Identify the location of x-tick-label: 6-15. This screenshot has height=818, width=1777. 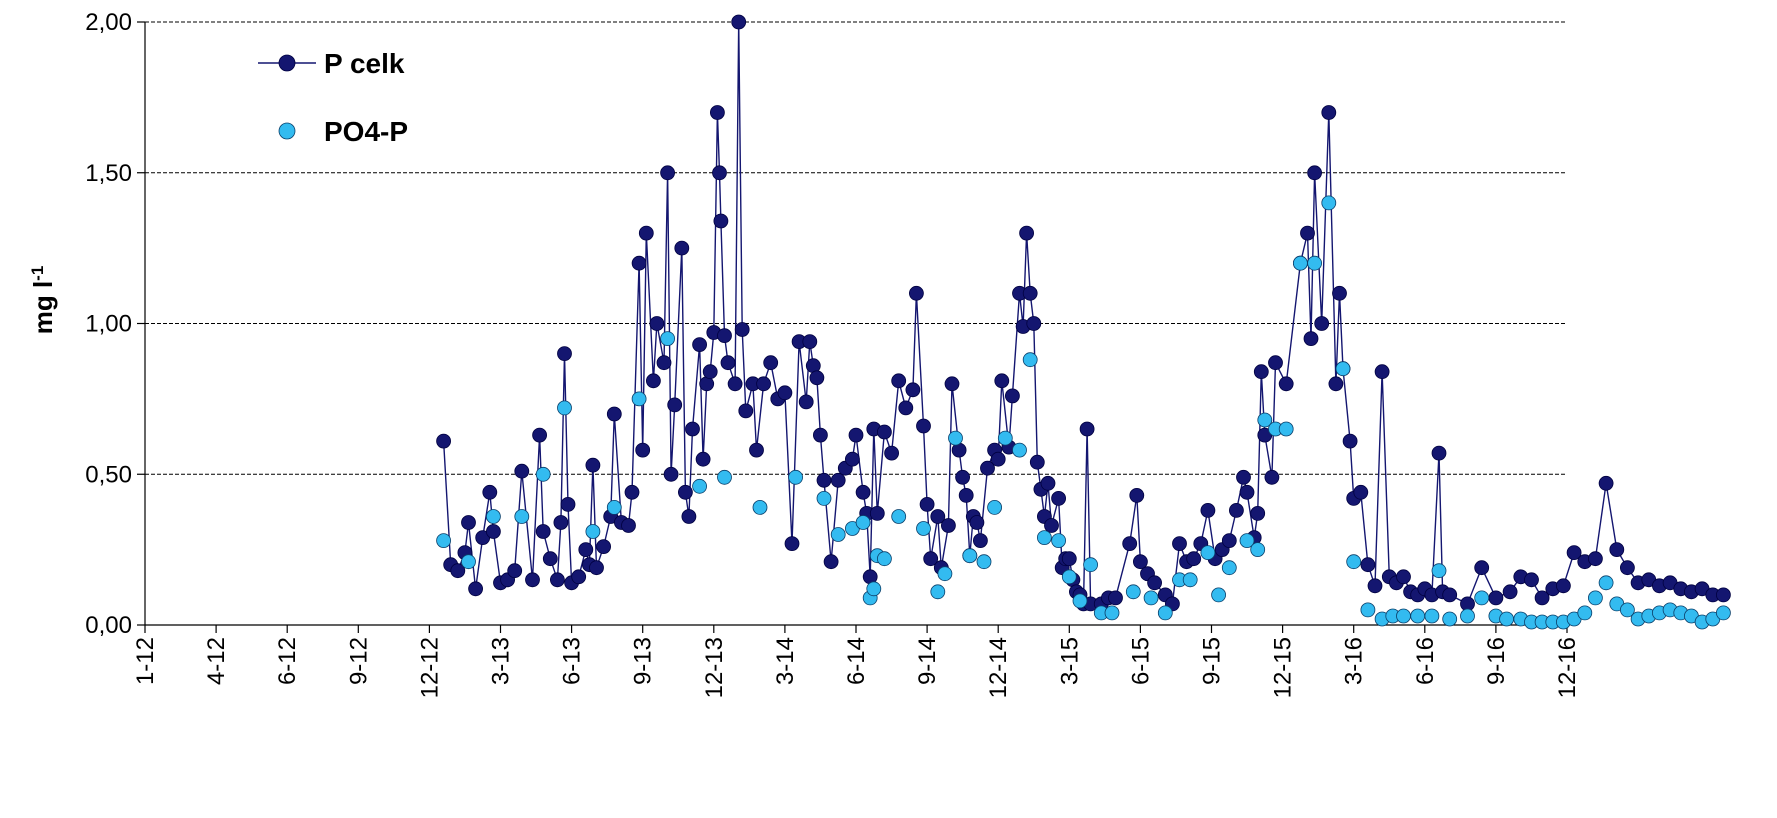
(1140, 661).